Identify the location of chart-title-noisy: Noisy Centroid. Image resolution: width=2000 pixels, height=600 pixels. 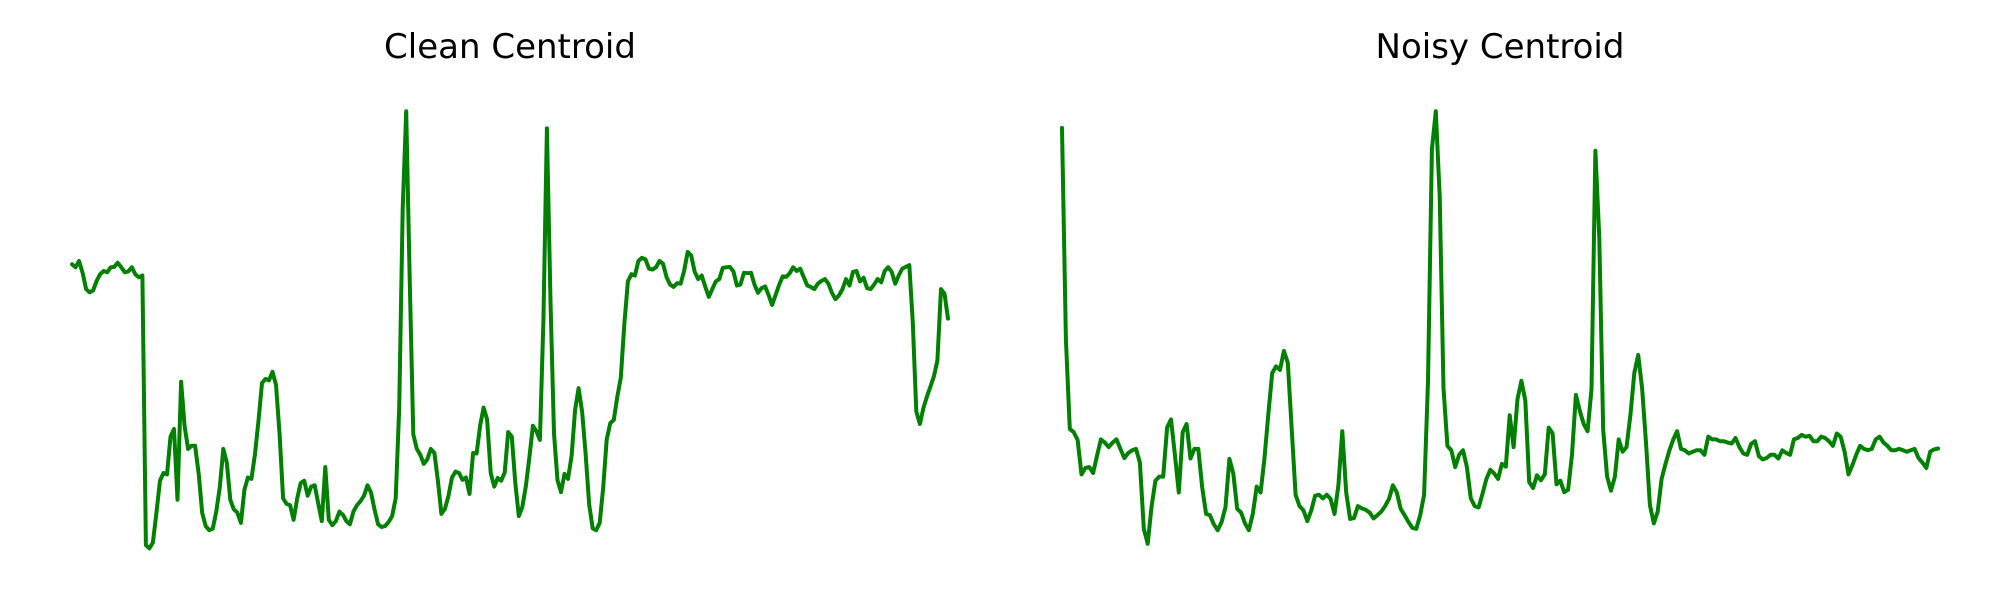
(1500, 47).